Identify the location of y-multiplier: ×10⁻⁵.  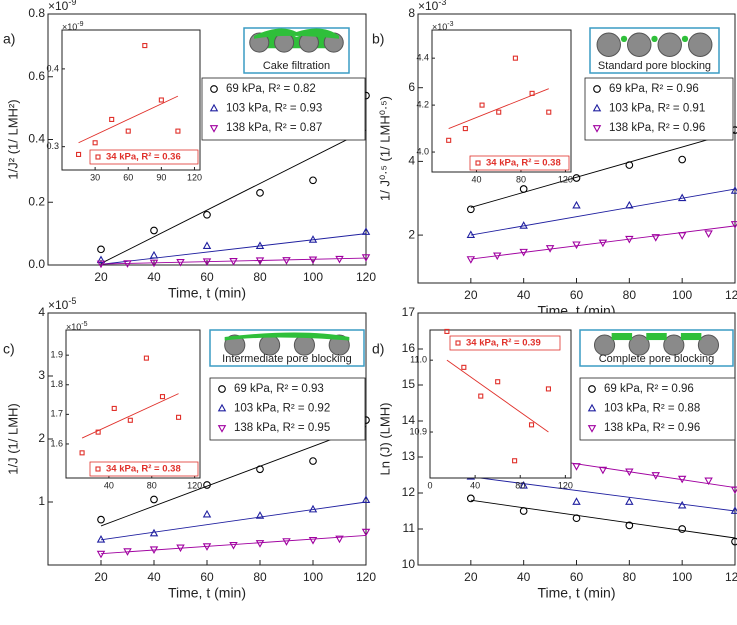
(77, 327).